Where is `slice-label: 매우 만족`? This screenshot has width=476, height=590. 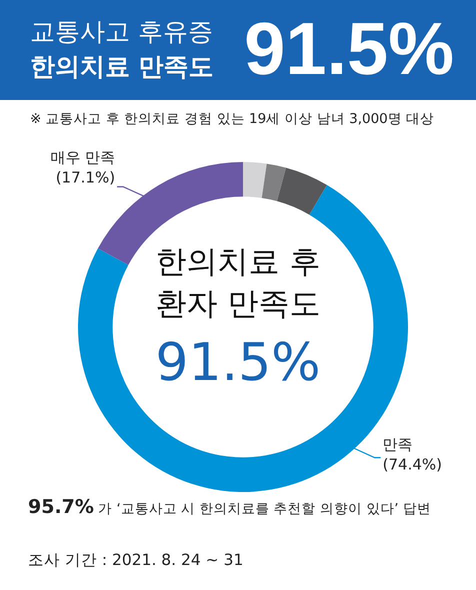 slice-label: 매우 만족 is located at coordinates (83, 157).